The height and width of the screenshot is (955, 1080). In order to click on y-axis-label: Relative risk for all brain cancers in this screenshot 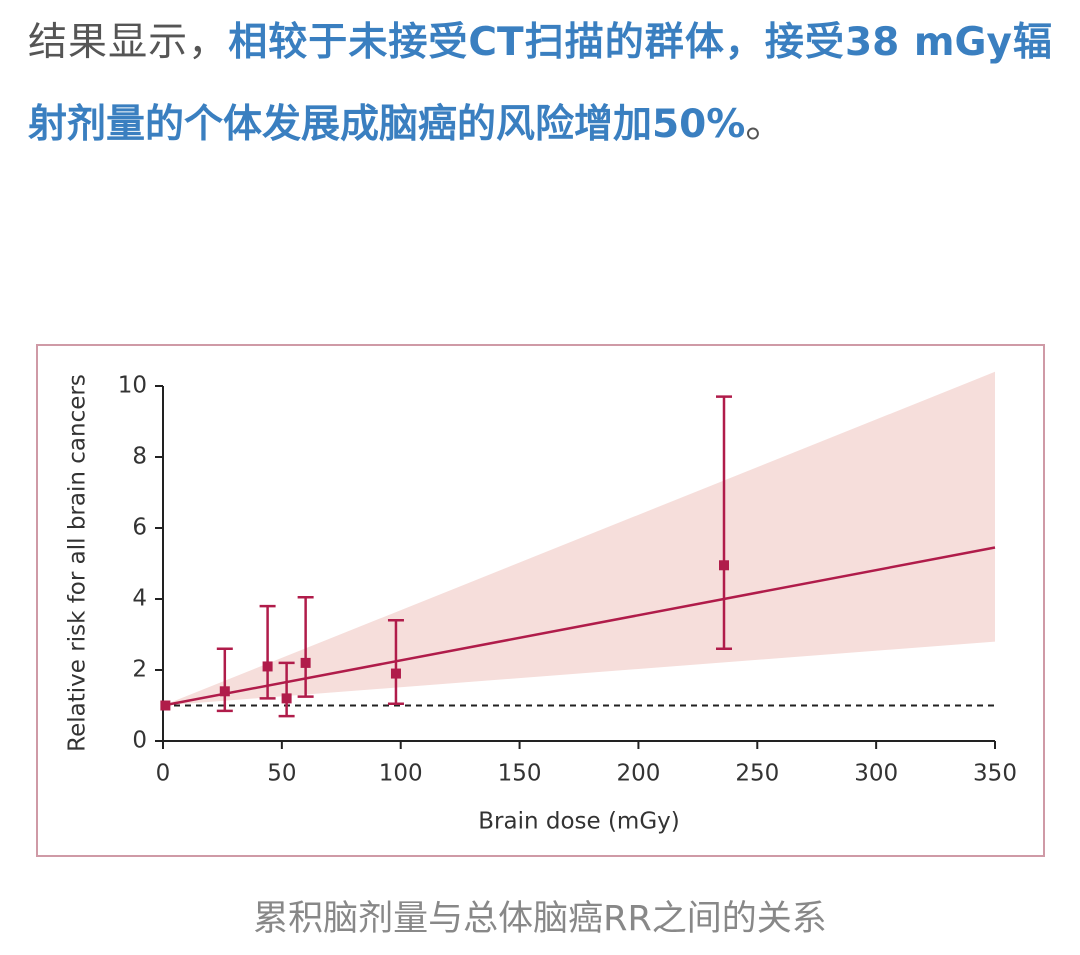, I will do `click(78, 563)`.